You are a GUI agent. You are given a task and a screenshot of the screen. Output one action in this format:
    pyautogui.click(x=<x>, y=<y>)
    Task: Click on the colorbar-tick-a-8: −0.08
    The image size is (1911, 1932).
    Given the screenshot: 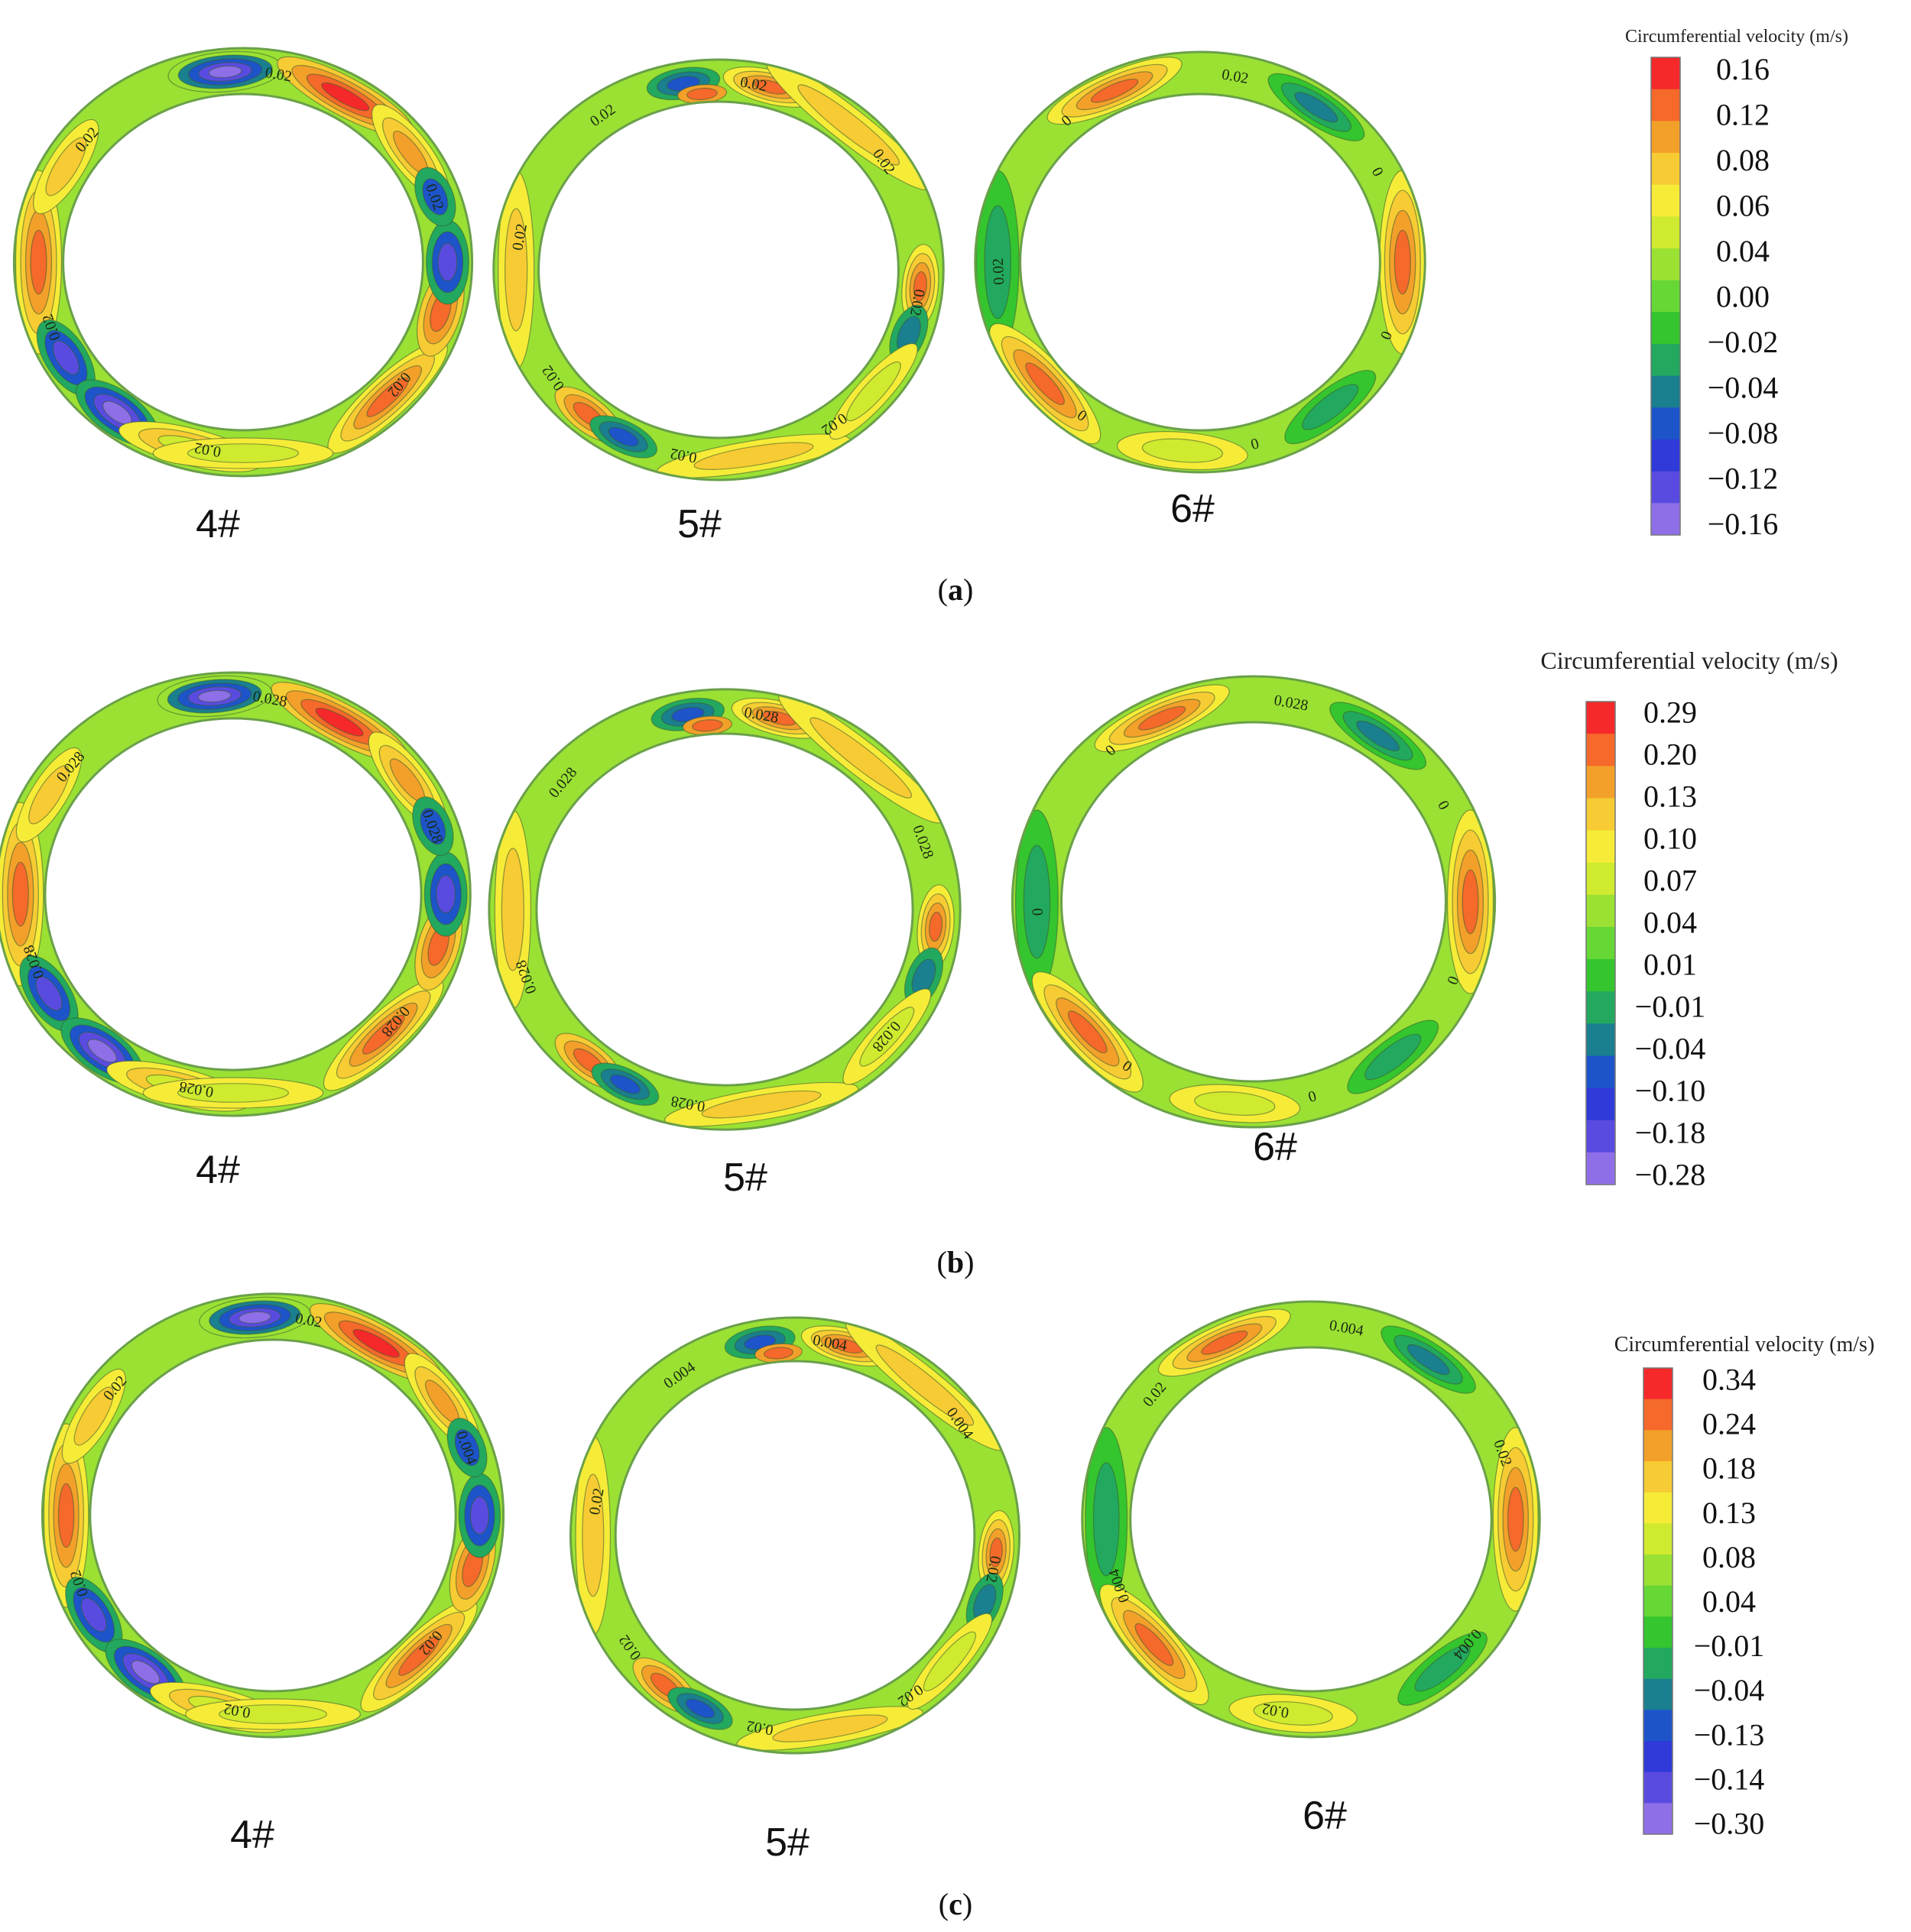 What is the action you would take?
    pyautogui.click(x=1743, y=433)
    